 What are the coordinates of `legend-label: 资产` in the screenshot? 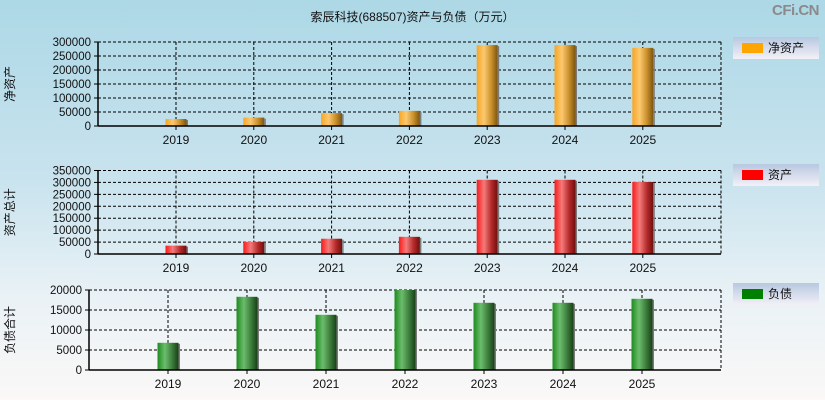 It's located at (780, 175).